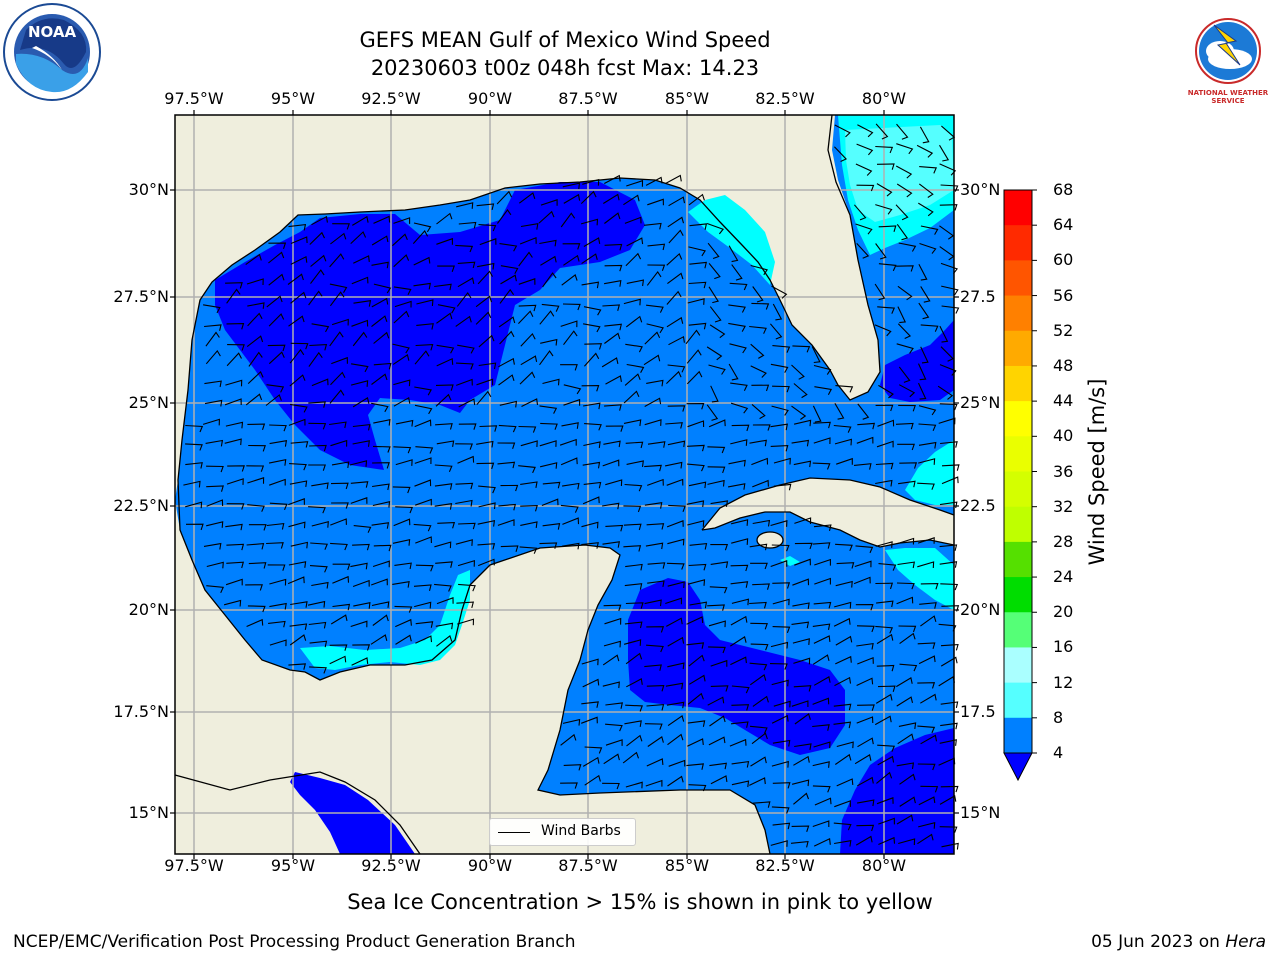 The image size is (1280, 960). I want to click on lon-tick-label-bottom: 92.5°W, so click(391, 865).